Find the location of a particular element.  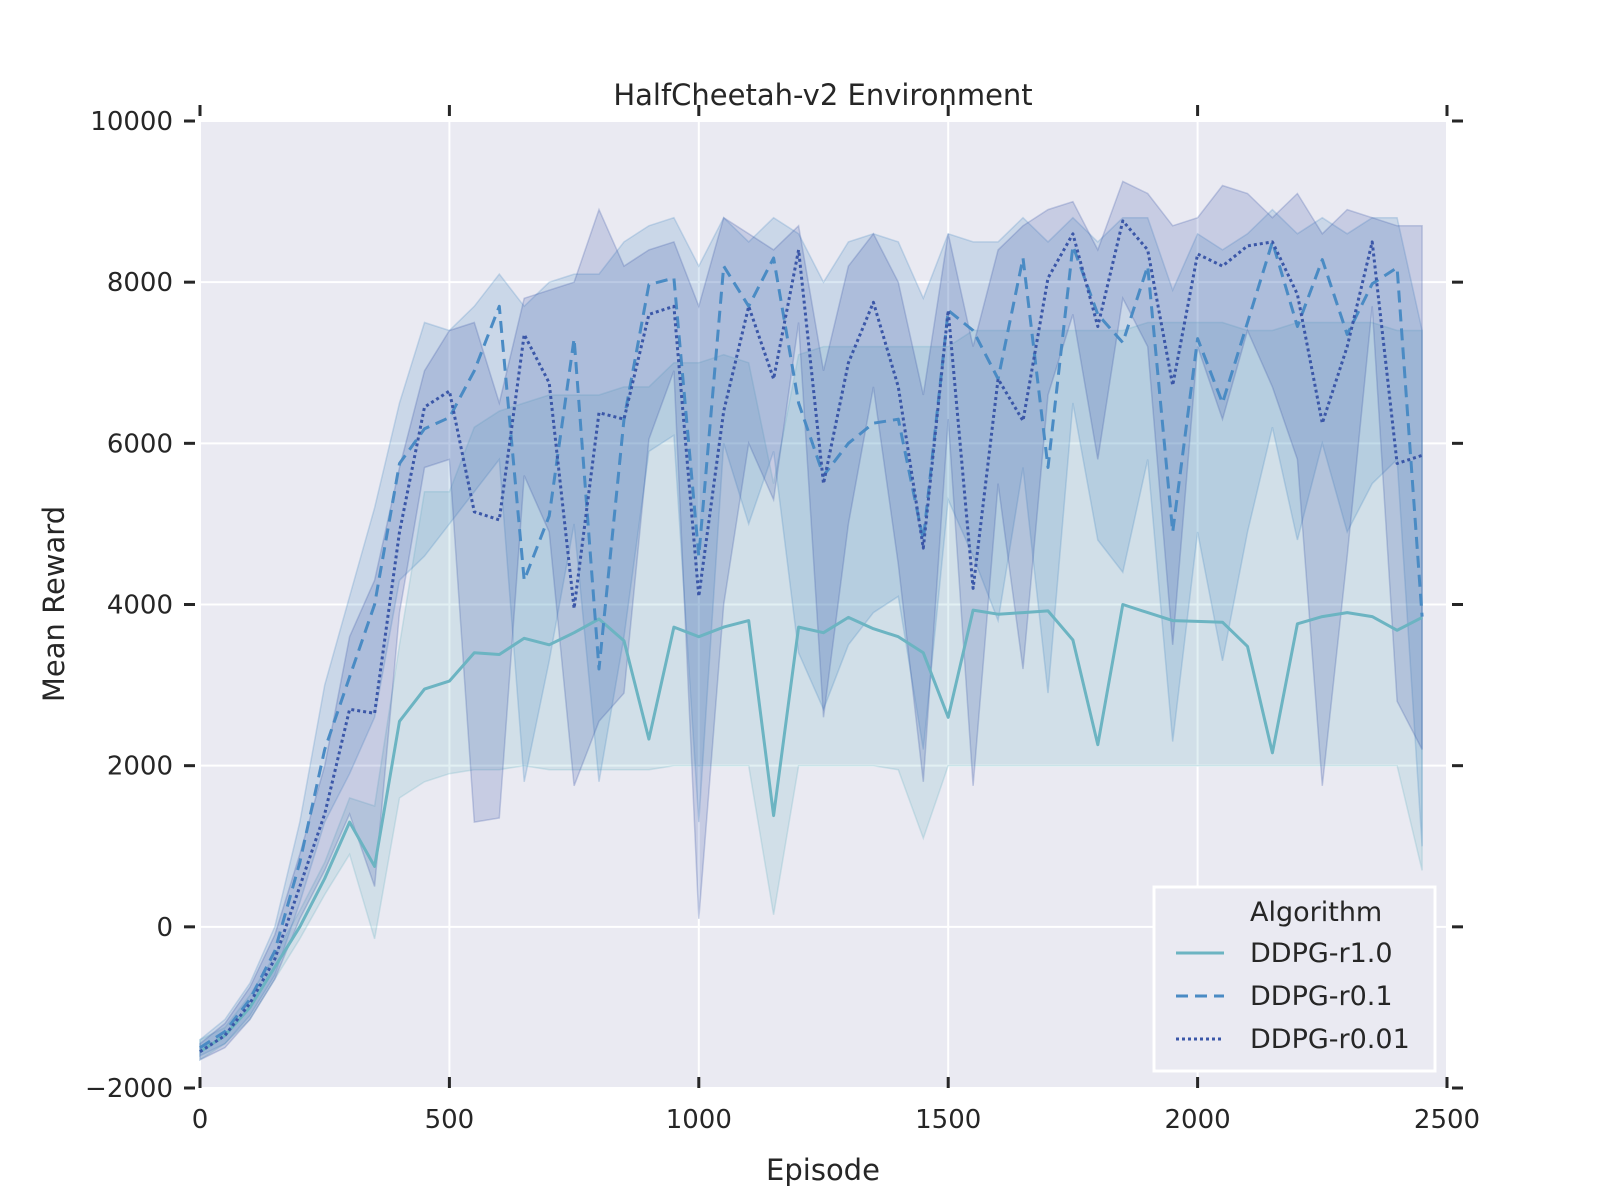

legend-label-DDPG-r0.1: DDPG-r0.1 is located at coordinates (1321, 996).